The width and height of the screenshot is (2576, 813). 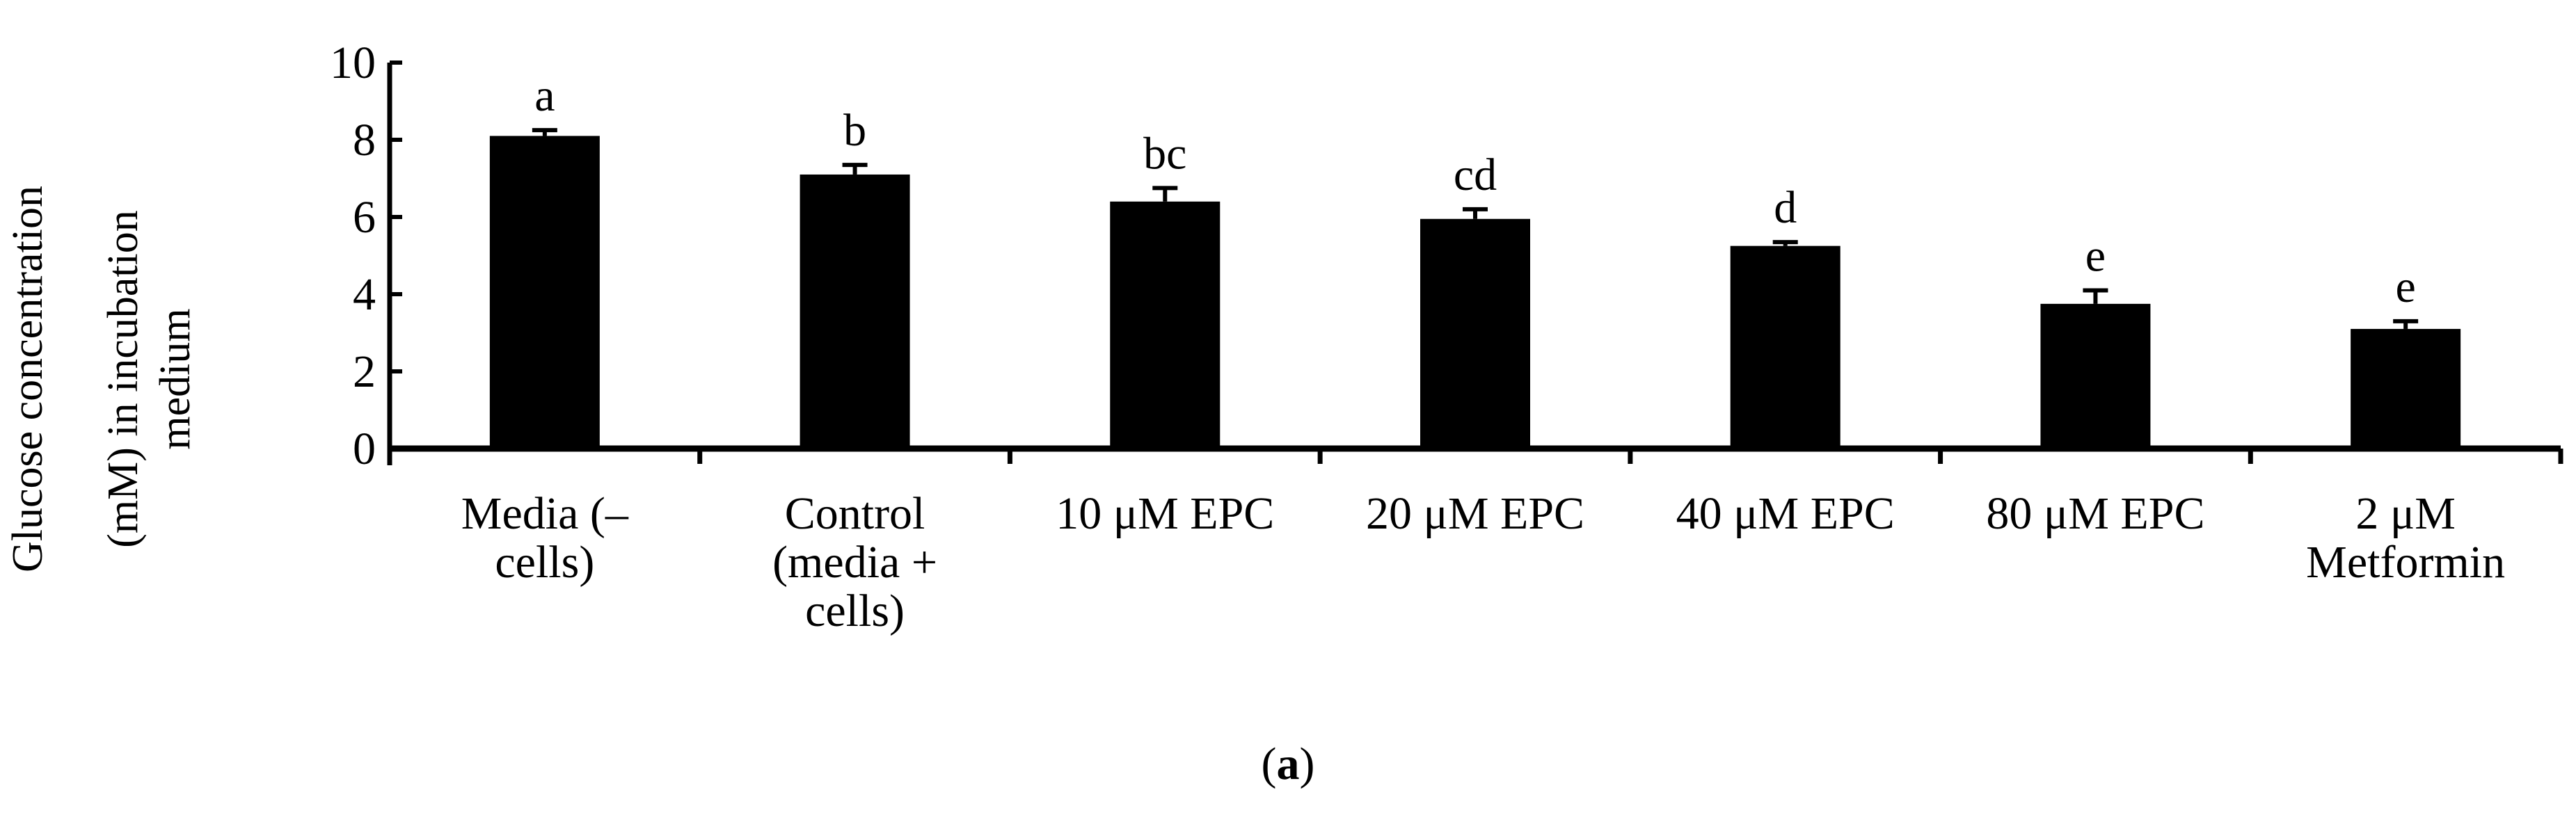 I want to click on y-axis-title-line-3: medium, so click(x=175, y=379).